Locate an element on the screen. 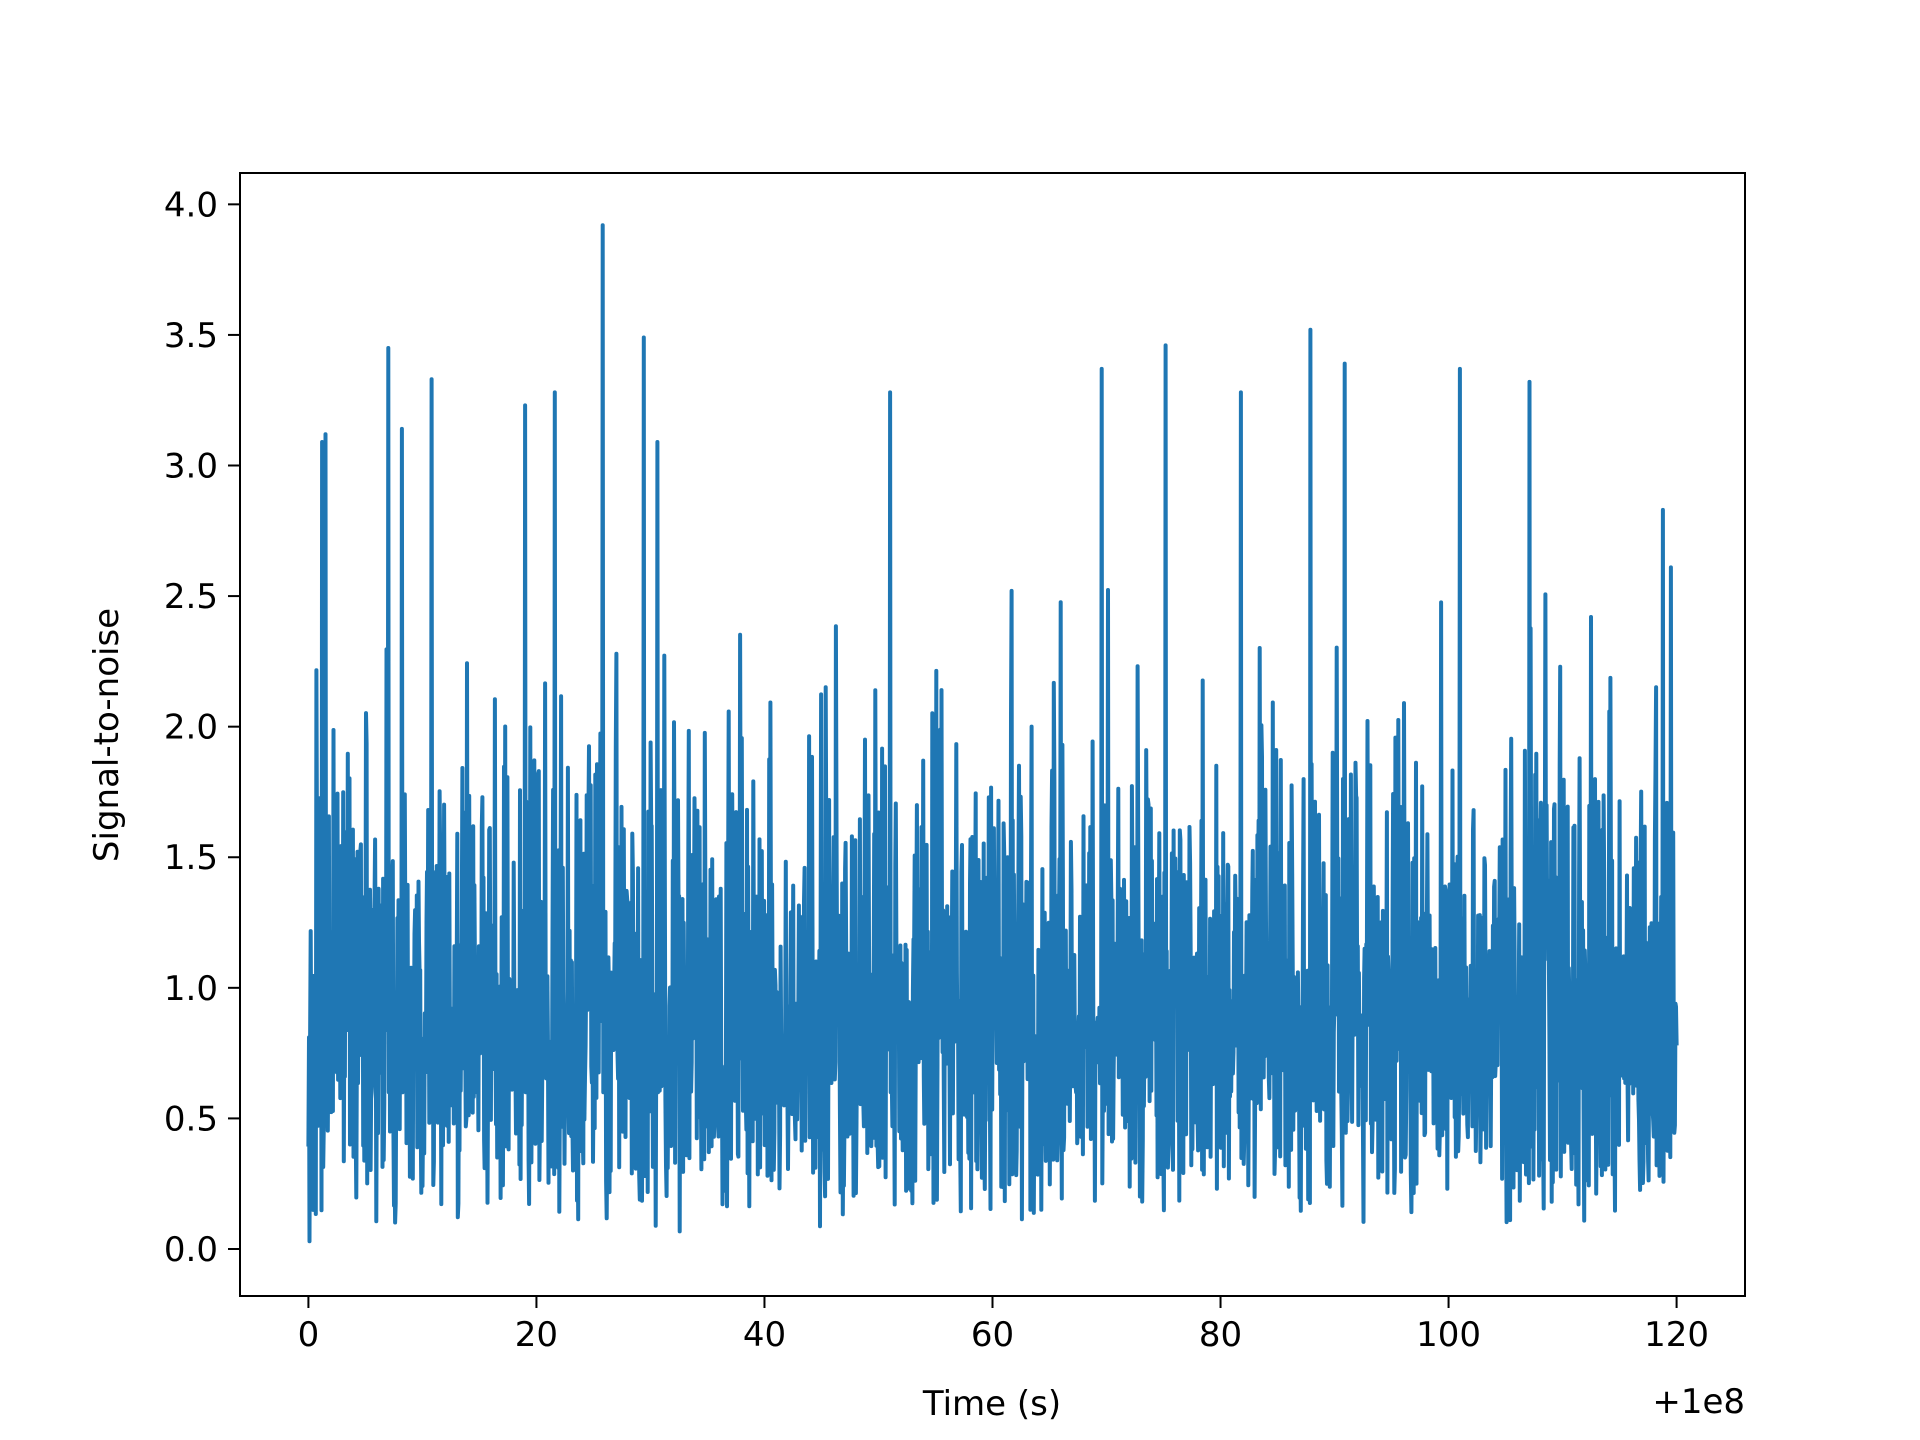  y-tick-label: 4.0 is located at coordinates (191, 205).